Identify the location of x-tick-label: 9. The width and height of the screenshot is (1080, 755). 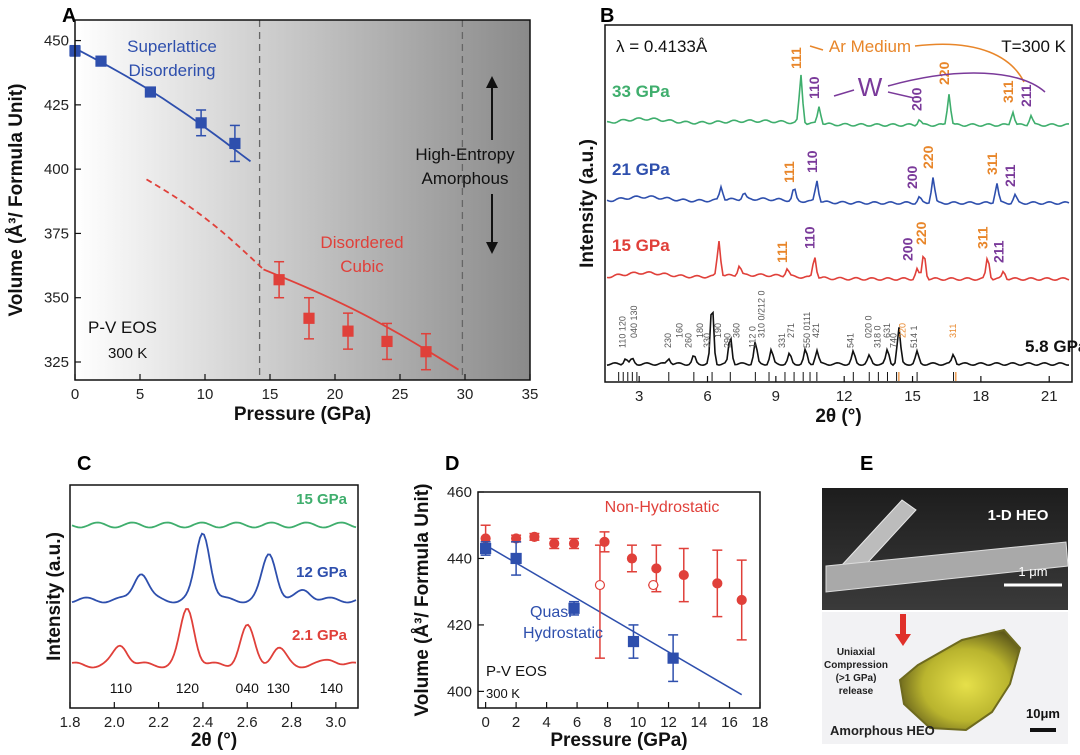
(776, 396).